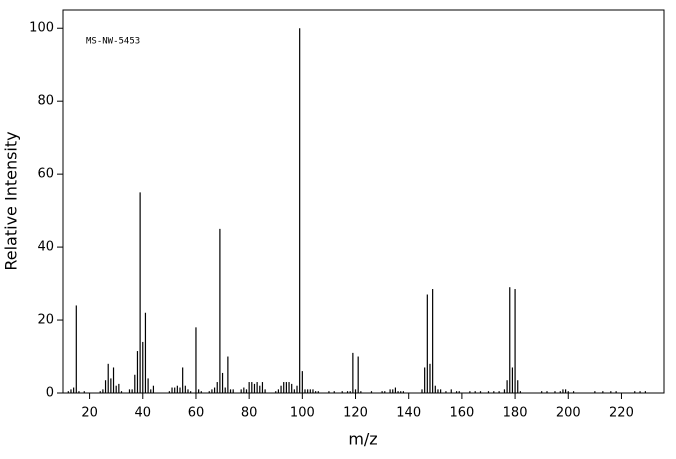 The image size is (676, 459). Describe the element at coordinates (143, 413) in the screenshot. I see `x-tick-label: 40` at that location.